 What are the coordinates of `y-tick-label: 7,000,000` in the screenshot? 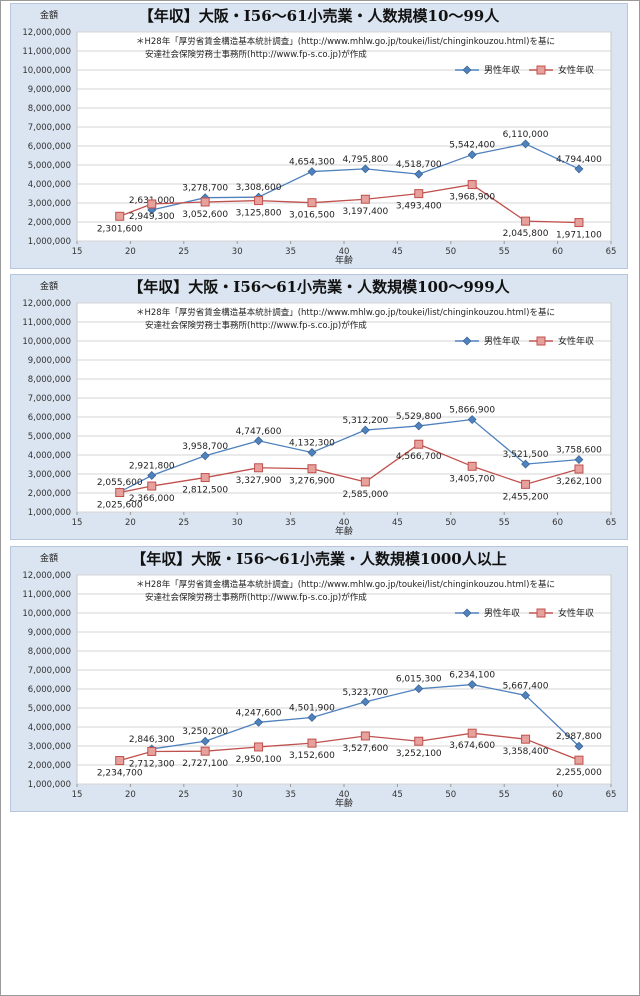 It's located at (49, 399).